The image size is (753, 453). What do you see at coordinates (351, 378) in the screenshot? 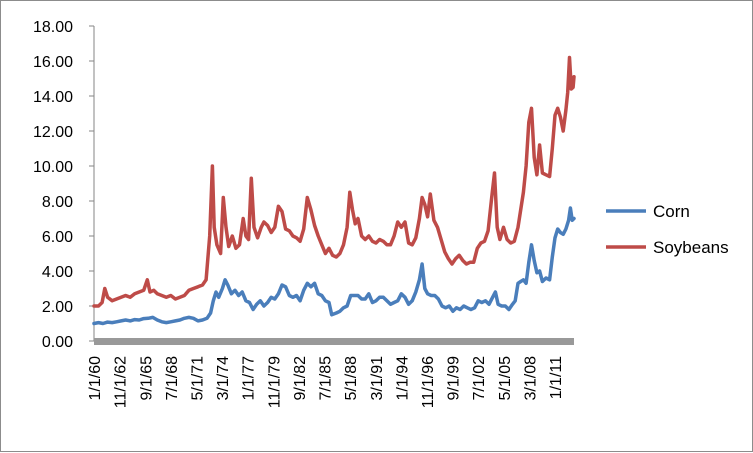
I see `x-tick-label: 5/1/88` at bounding box center [351, 378].